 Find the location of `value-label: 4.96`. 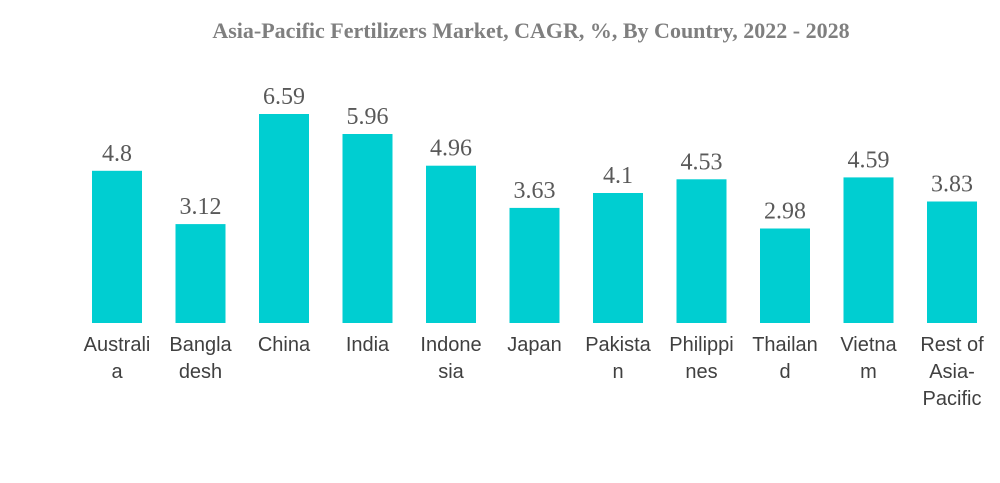

value-label: 4.96 is located at coordinates (451, 149).